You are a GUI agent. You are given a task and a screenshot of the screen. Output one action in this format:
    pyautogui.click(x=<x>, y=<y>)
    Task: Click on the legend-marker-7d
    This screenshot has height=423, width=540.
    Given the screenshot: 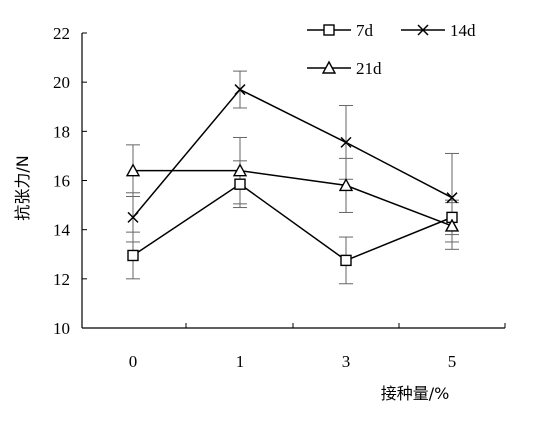 What is the action you would take?
    pyautogui.click(x=329, y=30)
    